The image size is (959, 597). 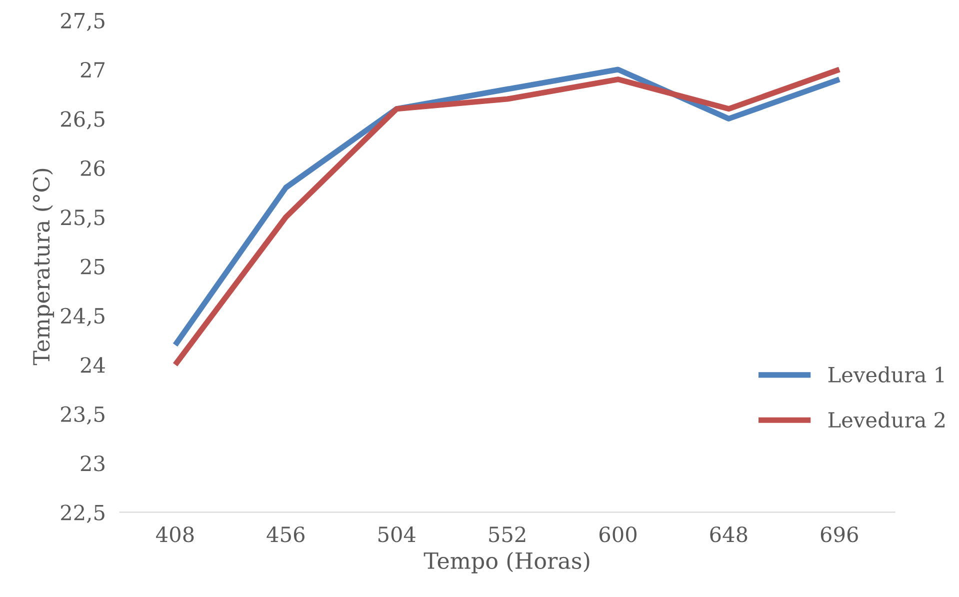 What do you see at coordinates (507, 534) in the screenshot?
I see `x-tick-label: 552` at bounding box center [507, 534].